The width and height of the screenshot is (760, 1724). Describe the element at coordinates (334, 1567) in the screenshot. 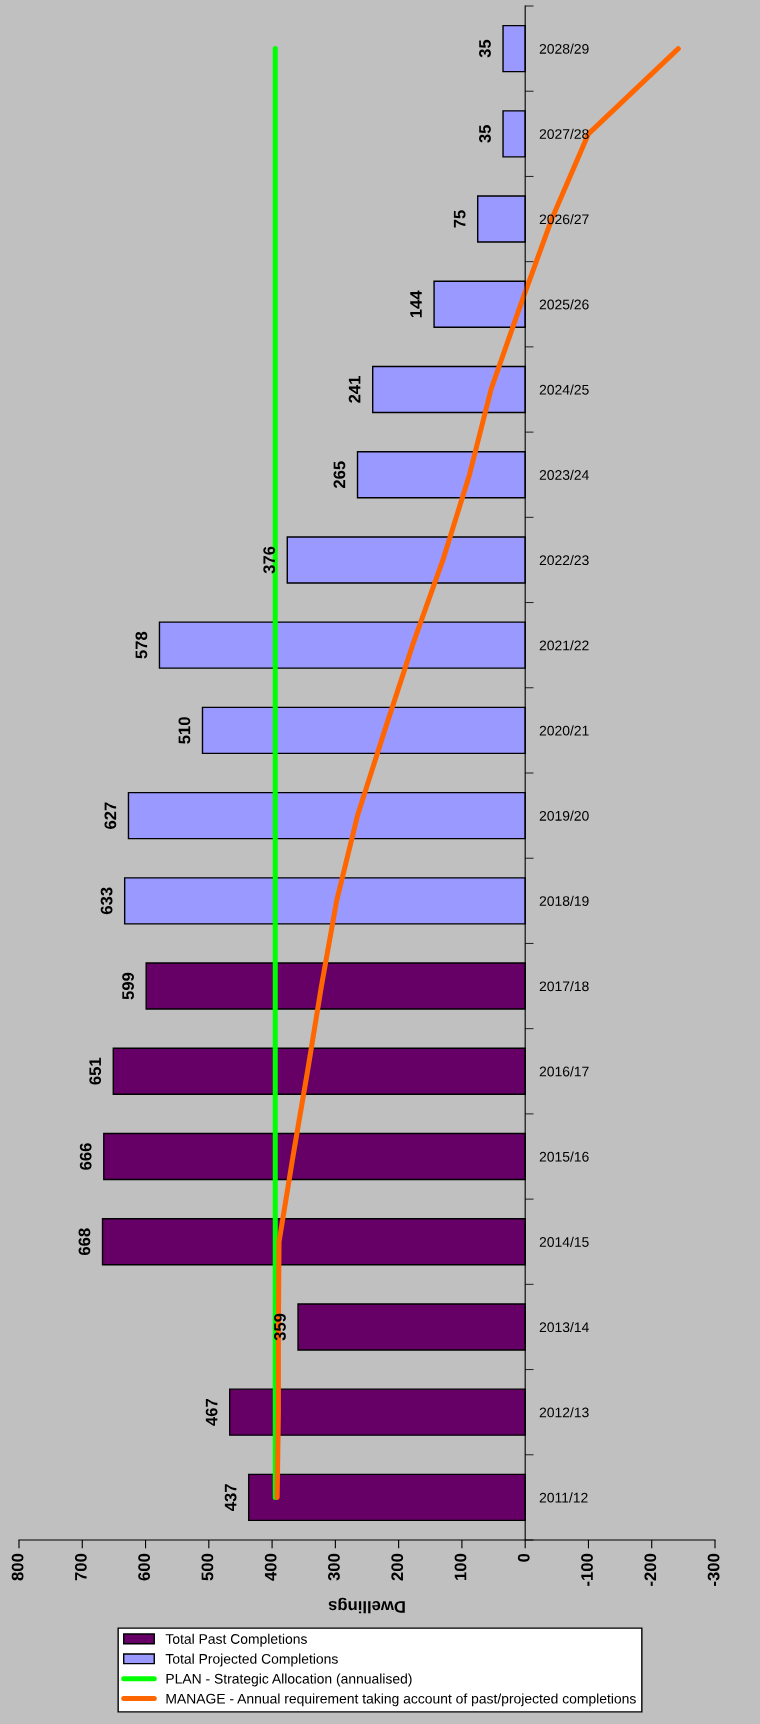

I see `x-tick-label: 300` at that location.